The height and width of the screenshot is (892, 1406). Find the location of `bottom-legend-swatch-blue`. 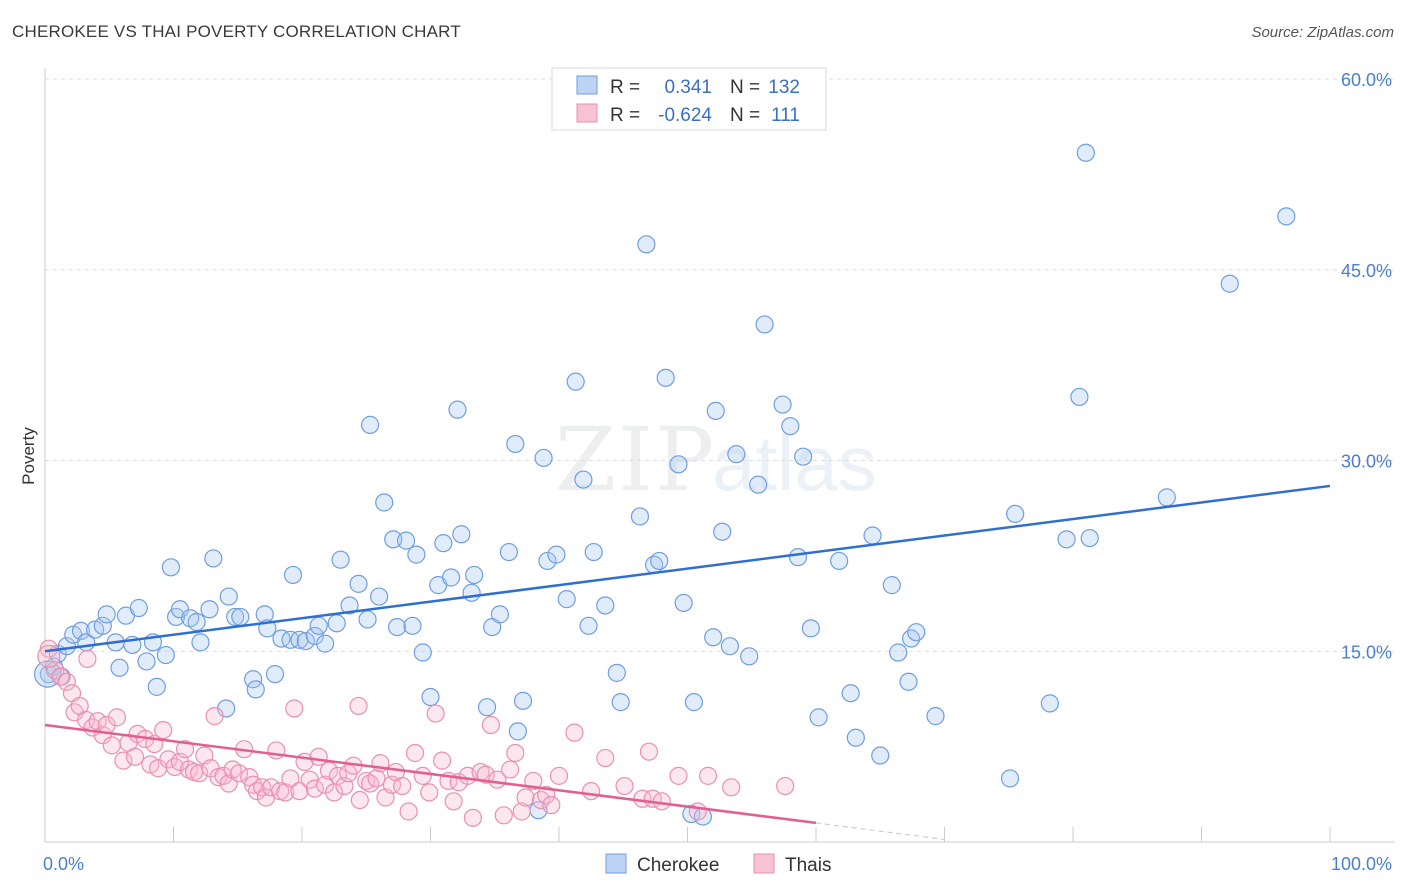

bottom-legend-swatch-blue is located at coordinates (616, 863).